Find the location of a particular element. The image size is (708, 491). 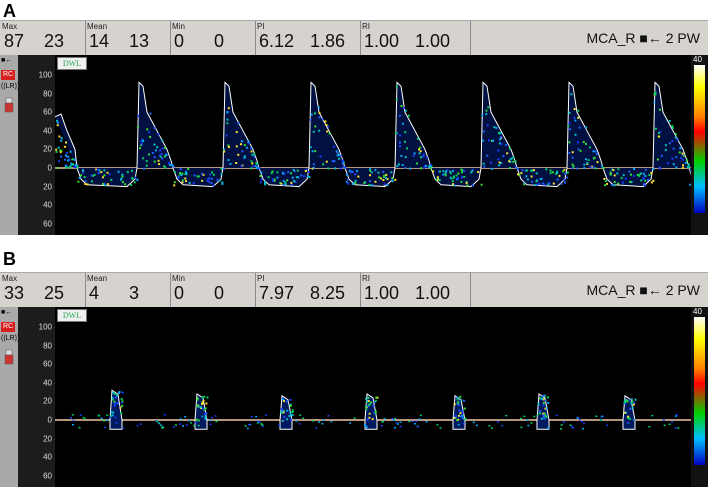

max-label: Max is located at coordinates (10, 26).